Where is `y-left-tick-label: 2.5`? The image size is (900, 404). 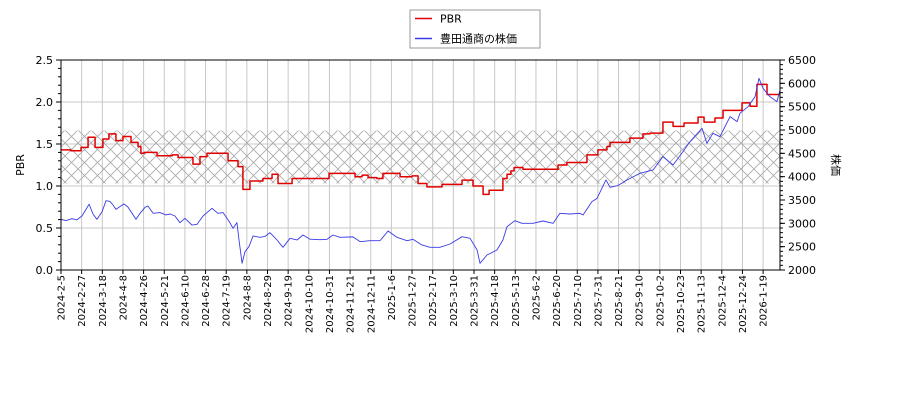 y-left-tick-label: 2.5 is located at coordinates (45, 60).